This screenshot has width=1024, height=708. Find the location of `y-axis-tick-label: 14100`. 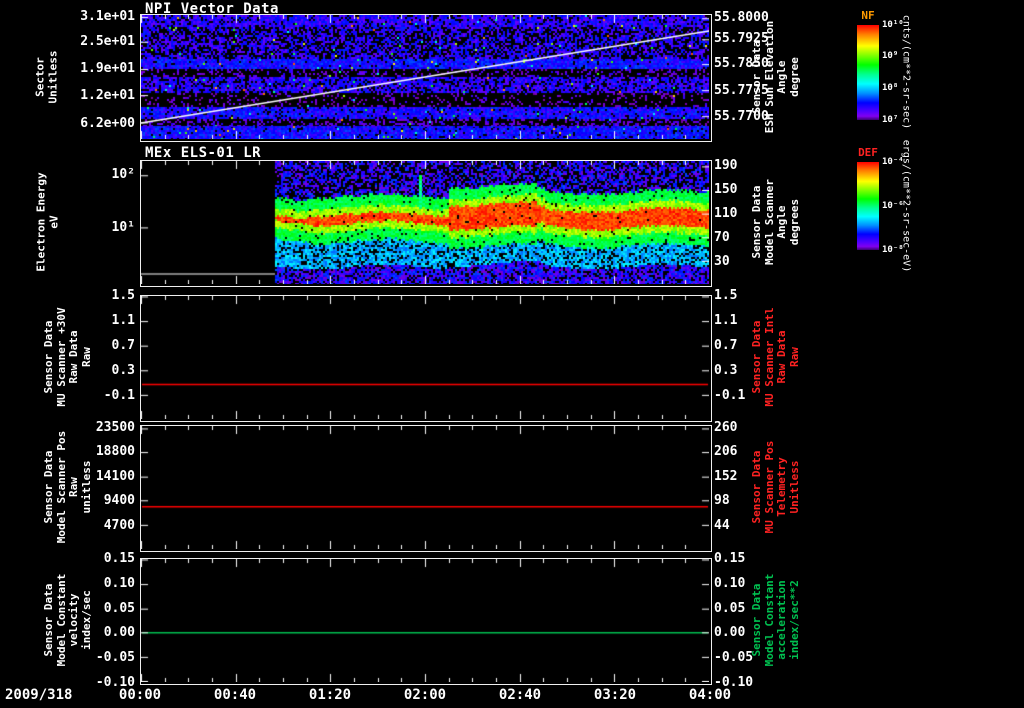

y-axis-tick-label: 14100 is located at coordinates (115, 476).